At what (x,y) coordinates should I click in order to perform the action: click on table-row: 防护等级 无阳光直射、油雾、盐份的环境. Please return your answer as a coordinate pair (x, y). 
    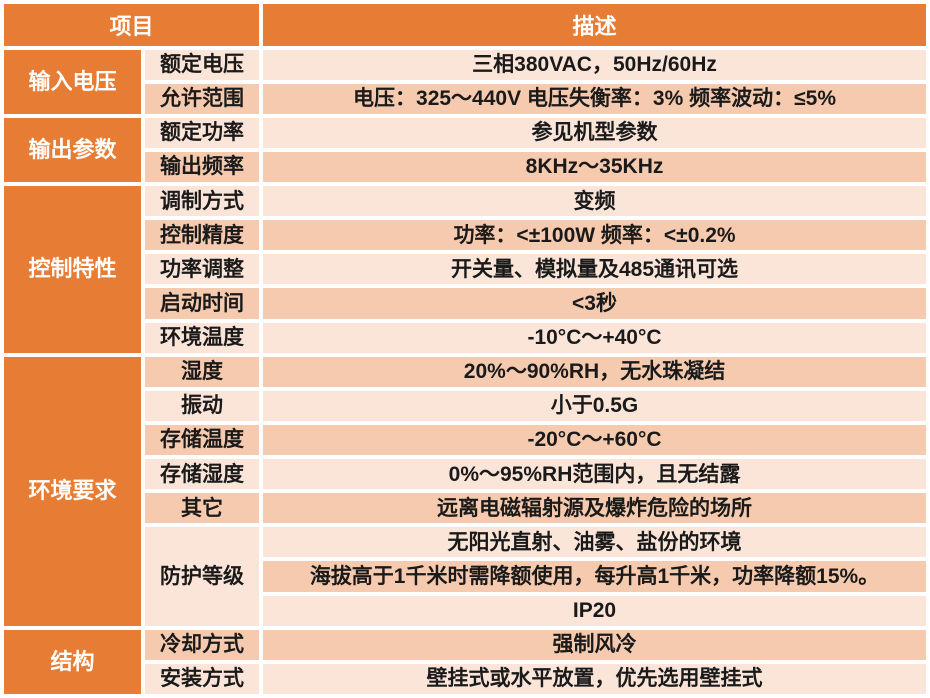
    Looking at the image, I should click on (465, 576).